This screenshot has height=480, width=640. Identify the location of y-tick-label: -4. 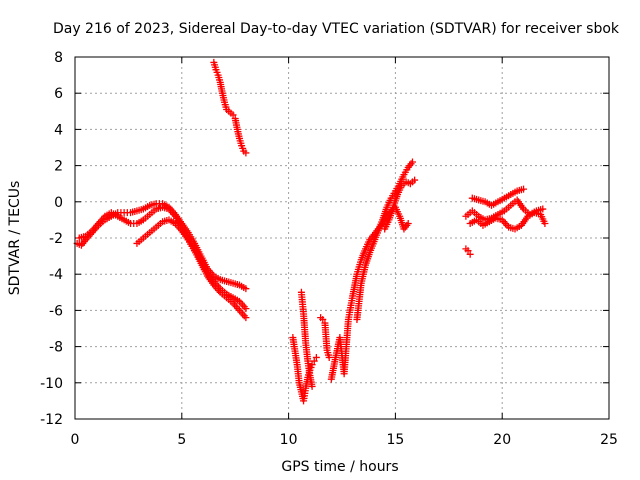
(56, 275).